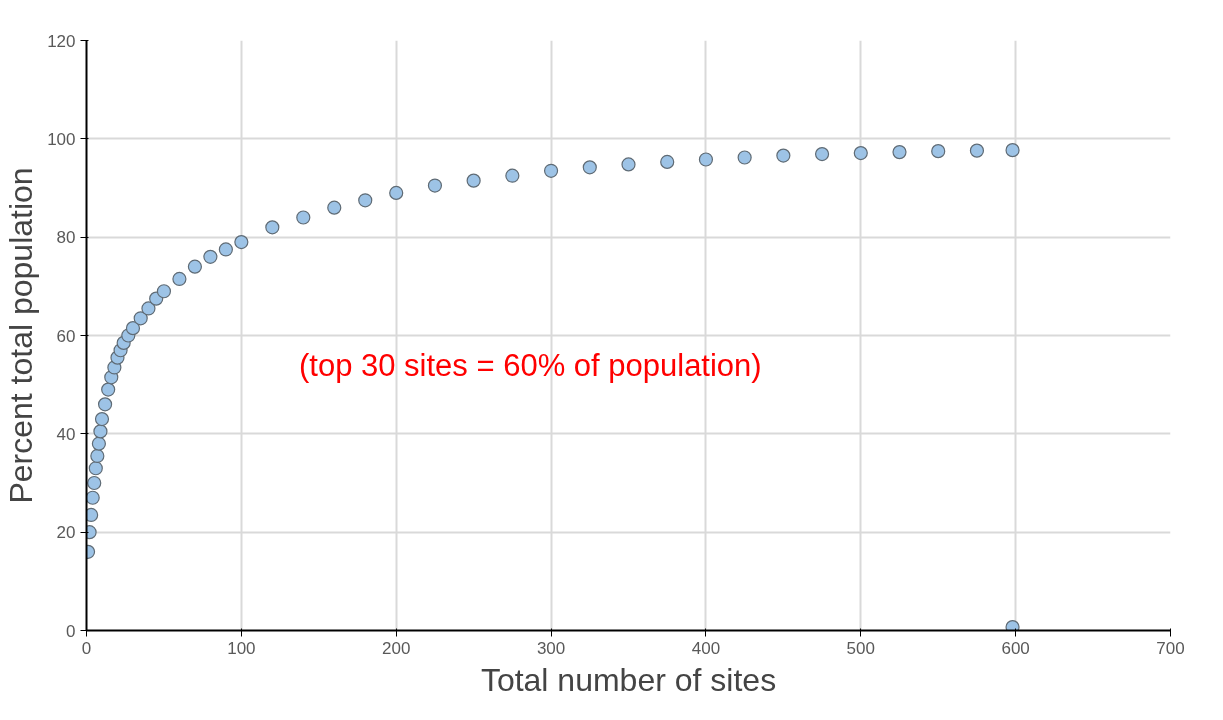 This screenshot has width=1223, height=720. What do you see at coordinates (61, 139) in the screenshot?
I see `y-tick-label: 100` at bounding box center [61, 139].